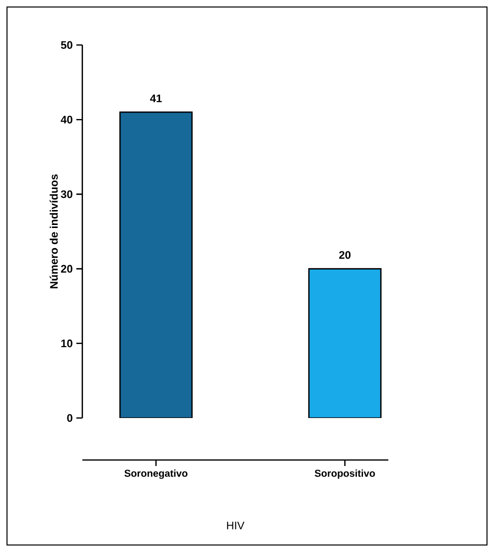 The image size is (496, 552). I want to click on y-tick-label: 30, so click(66, 194).